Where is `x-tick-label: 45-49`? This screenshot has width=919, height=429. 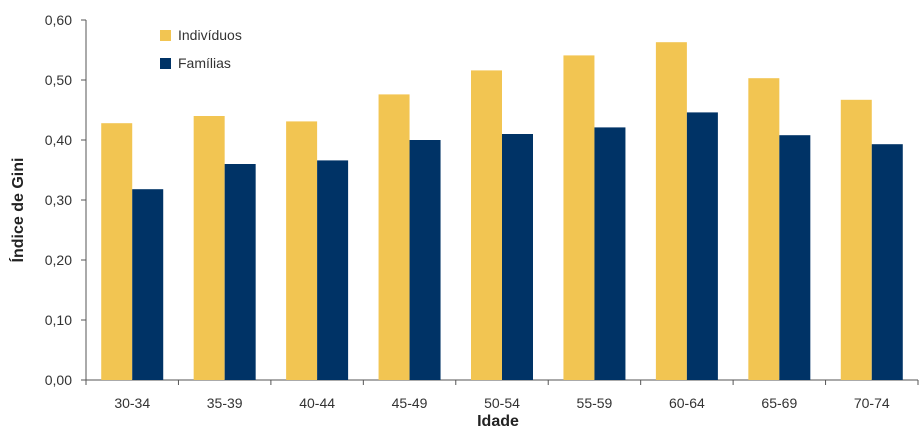
x-tick-label: 45-49 is located at coordinates (410, 403).